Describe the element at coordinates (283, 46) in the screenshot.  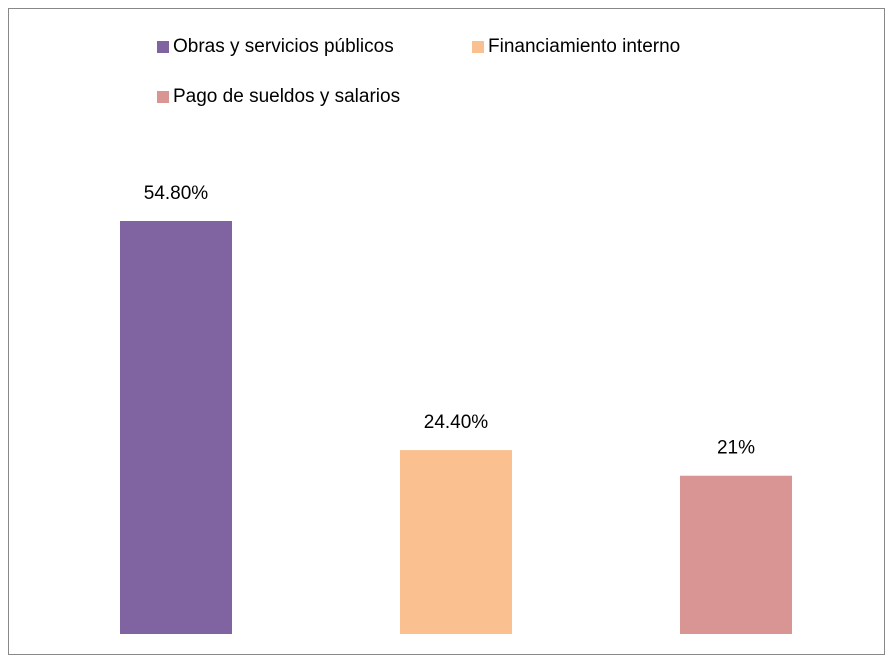
I see `legend-label: Obras y servicios públicos` at that location.